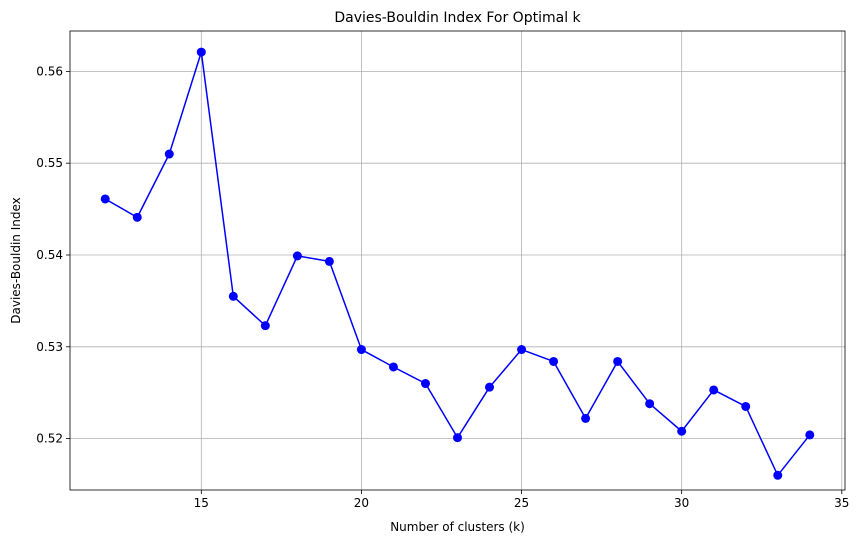  Describe the element at coordinates (49, 163) in the screenshot. I see `y-tick-label: 0.55` at that location.